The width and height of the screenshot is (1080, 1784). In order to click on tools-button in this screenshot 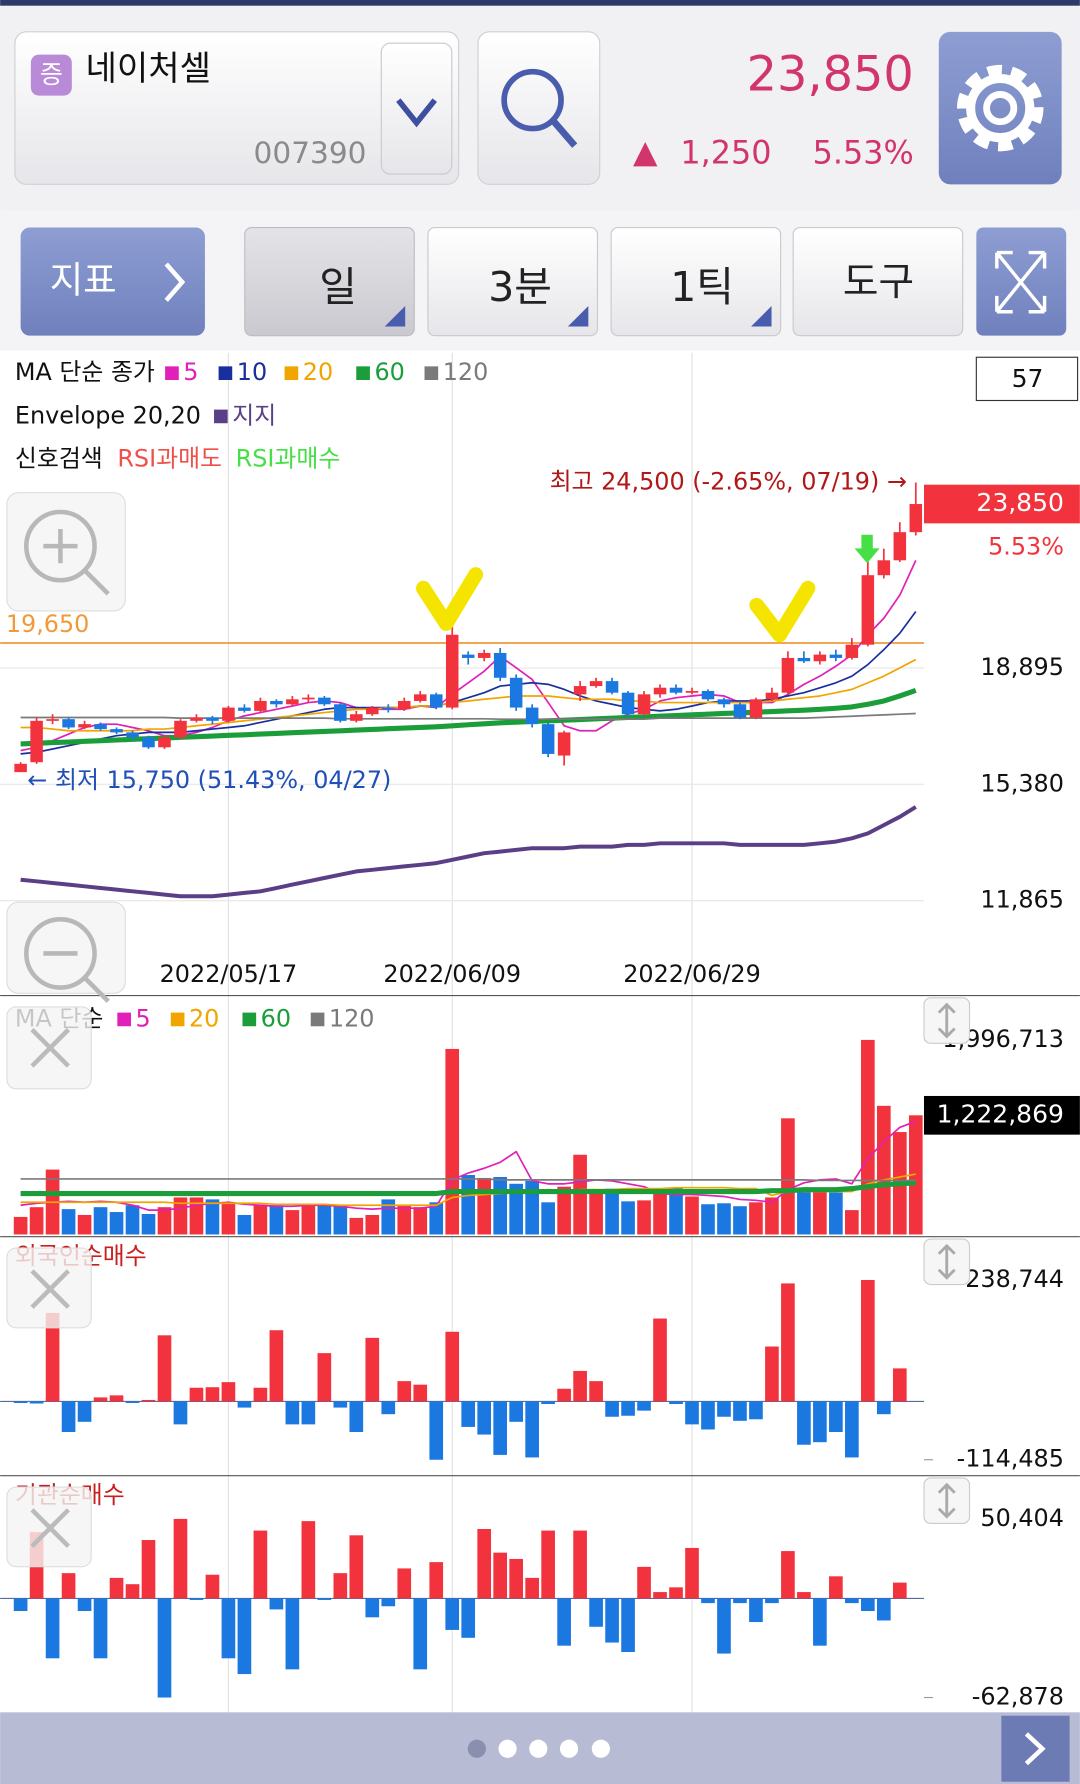, I will do `click(878, 281)`.